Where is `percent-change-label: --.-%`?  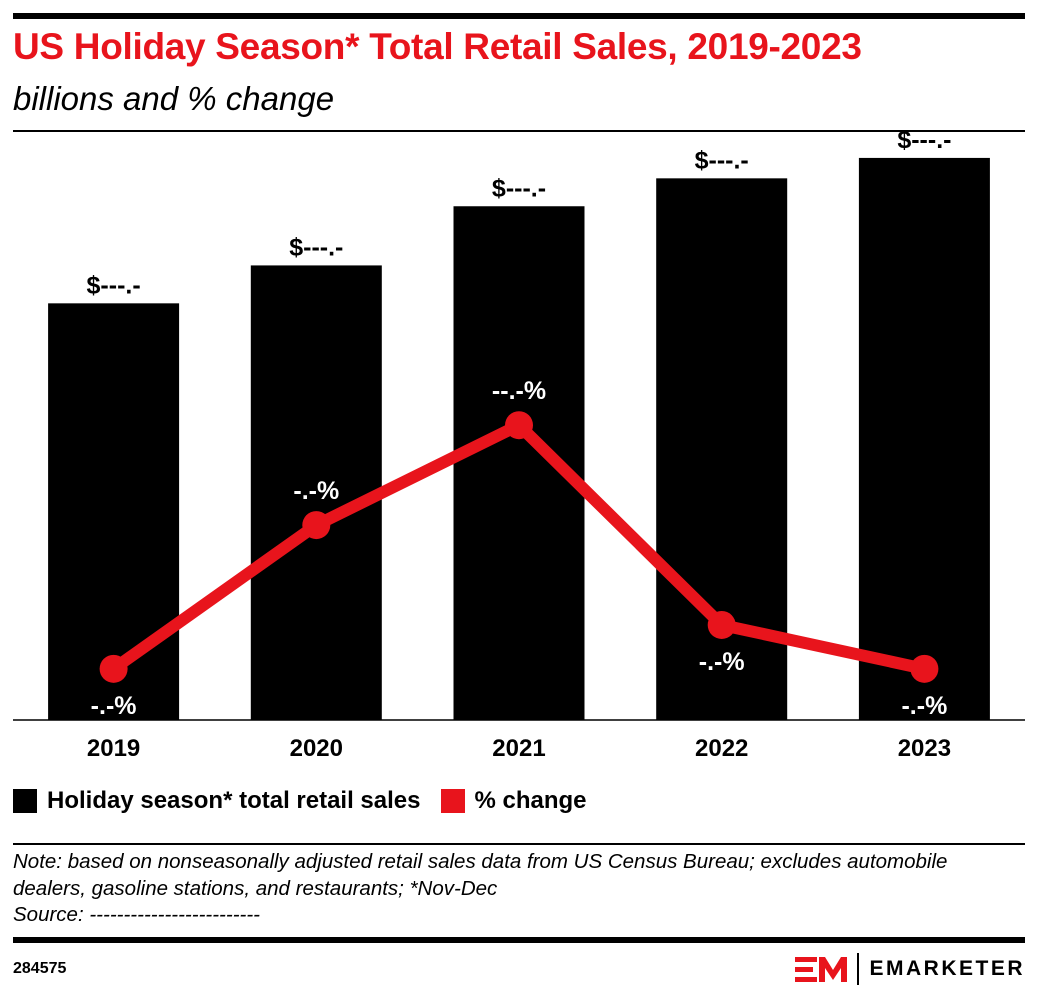
percent-change-label: --.-% is located at coordinates (519, 391).